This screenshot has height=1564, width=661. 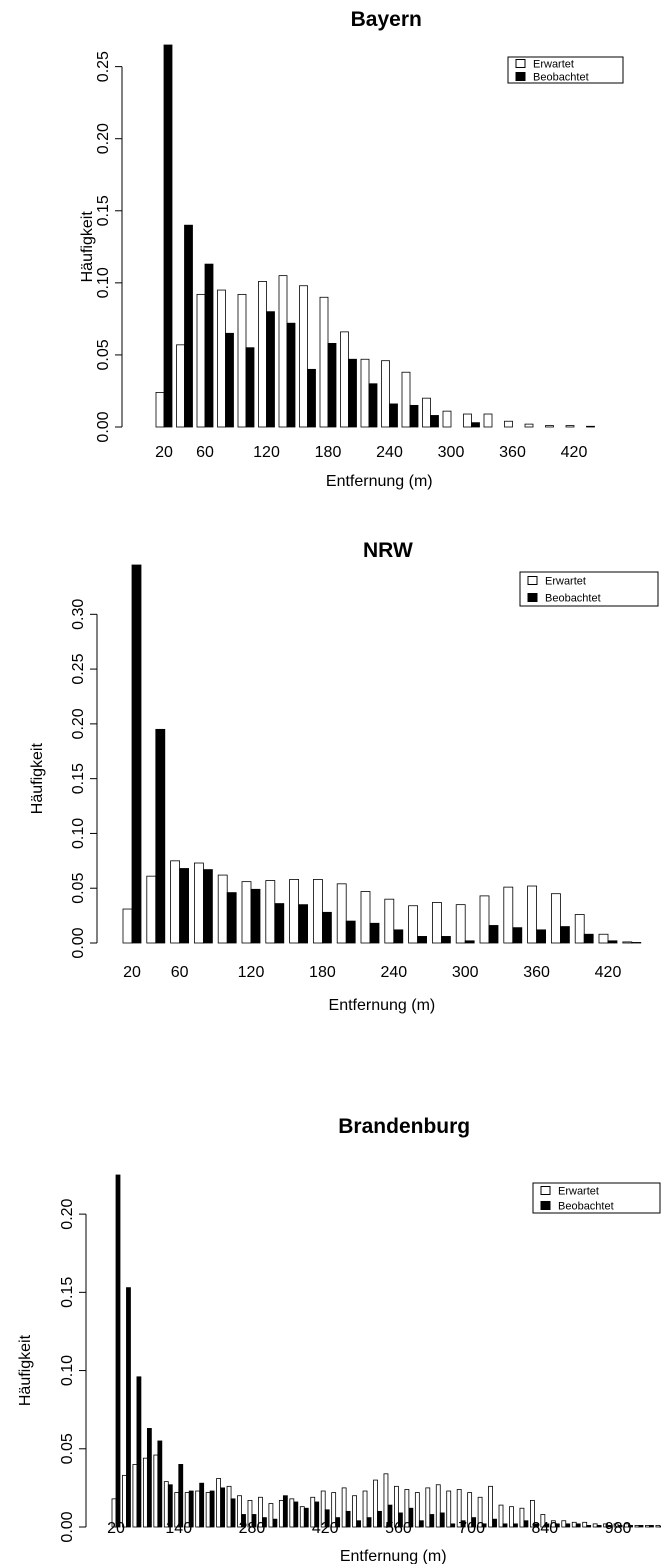 What do you see at coordinates (512, 452) in the screenshot?
I see `x-tick-label: 360` at bounding box center [512, 452].